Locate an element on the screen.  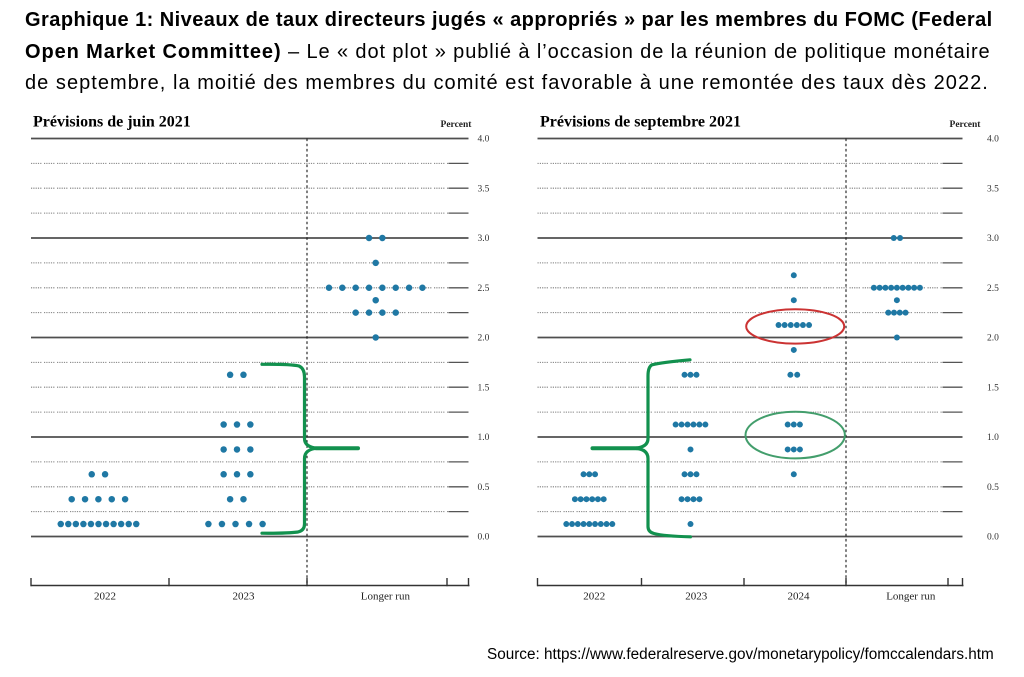
svg-text: Prévisions de juin 2021 is located at coordinates (112, 122).